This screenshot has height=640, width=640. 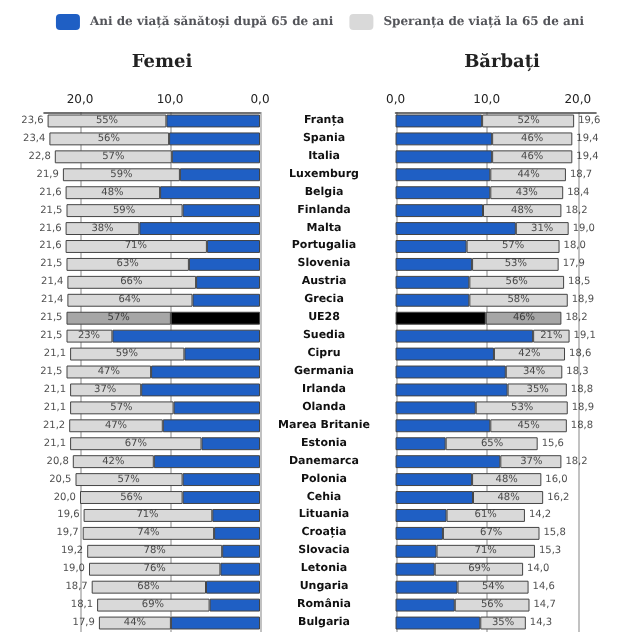 I want to click on chart-title: Bărbați, so click(x=503, y=63).